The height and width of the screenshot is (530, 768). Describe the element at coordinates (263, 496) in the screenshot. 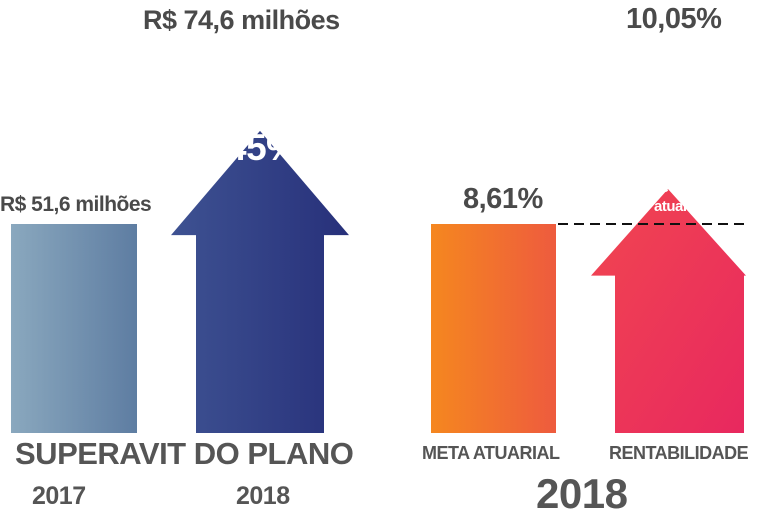

I see `tick-label-2018: 2018` at that location.